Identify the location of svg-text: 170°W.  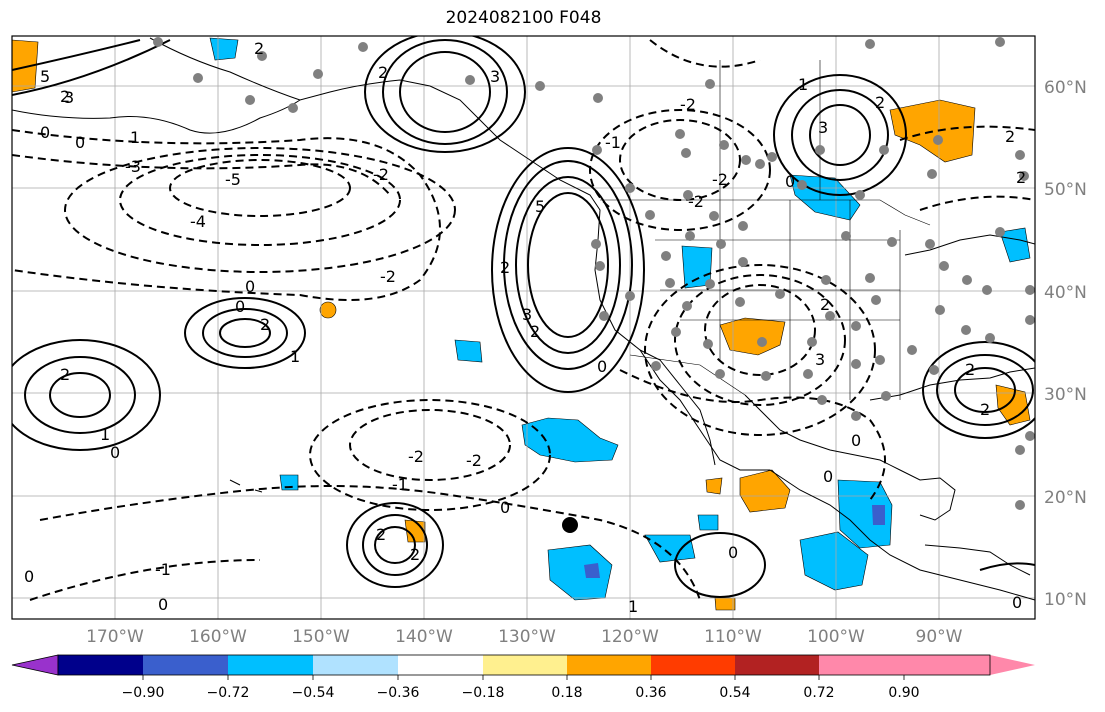
(115, 637).